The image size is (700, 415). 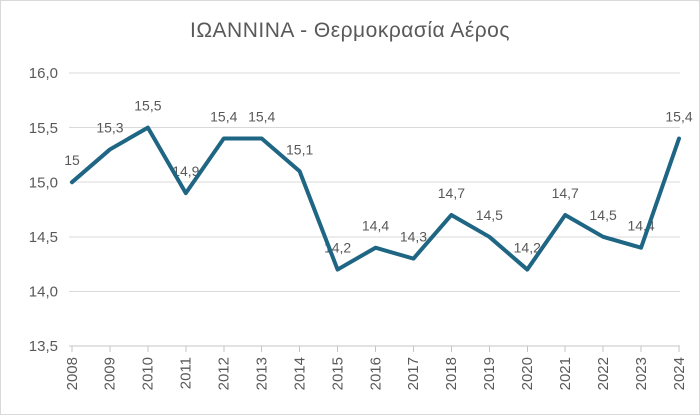 I want to click on x-axis-tick-label: 2010, so click(x=148, y=373).